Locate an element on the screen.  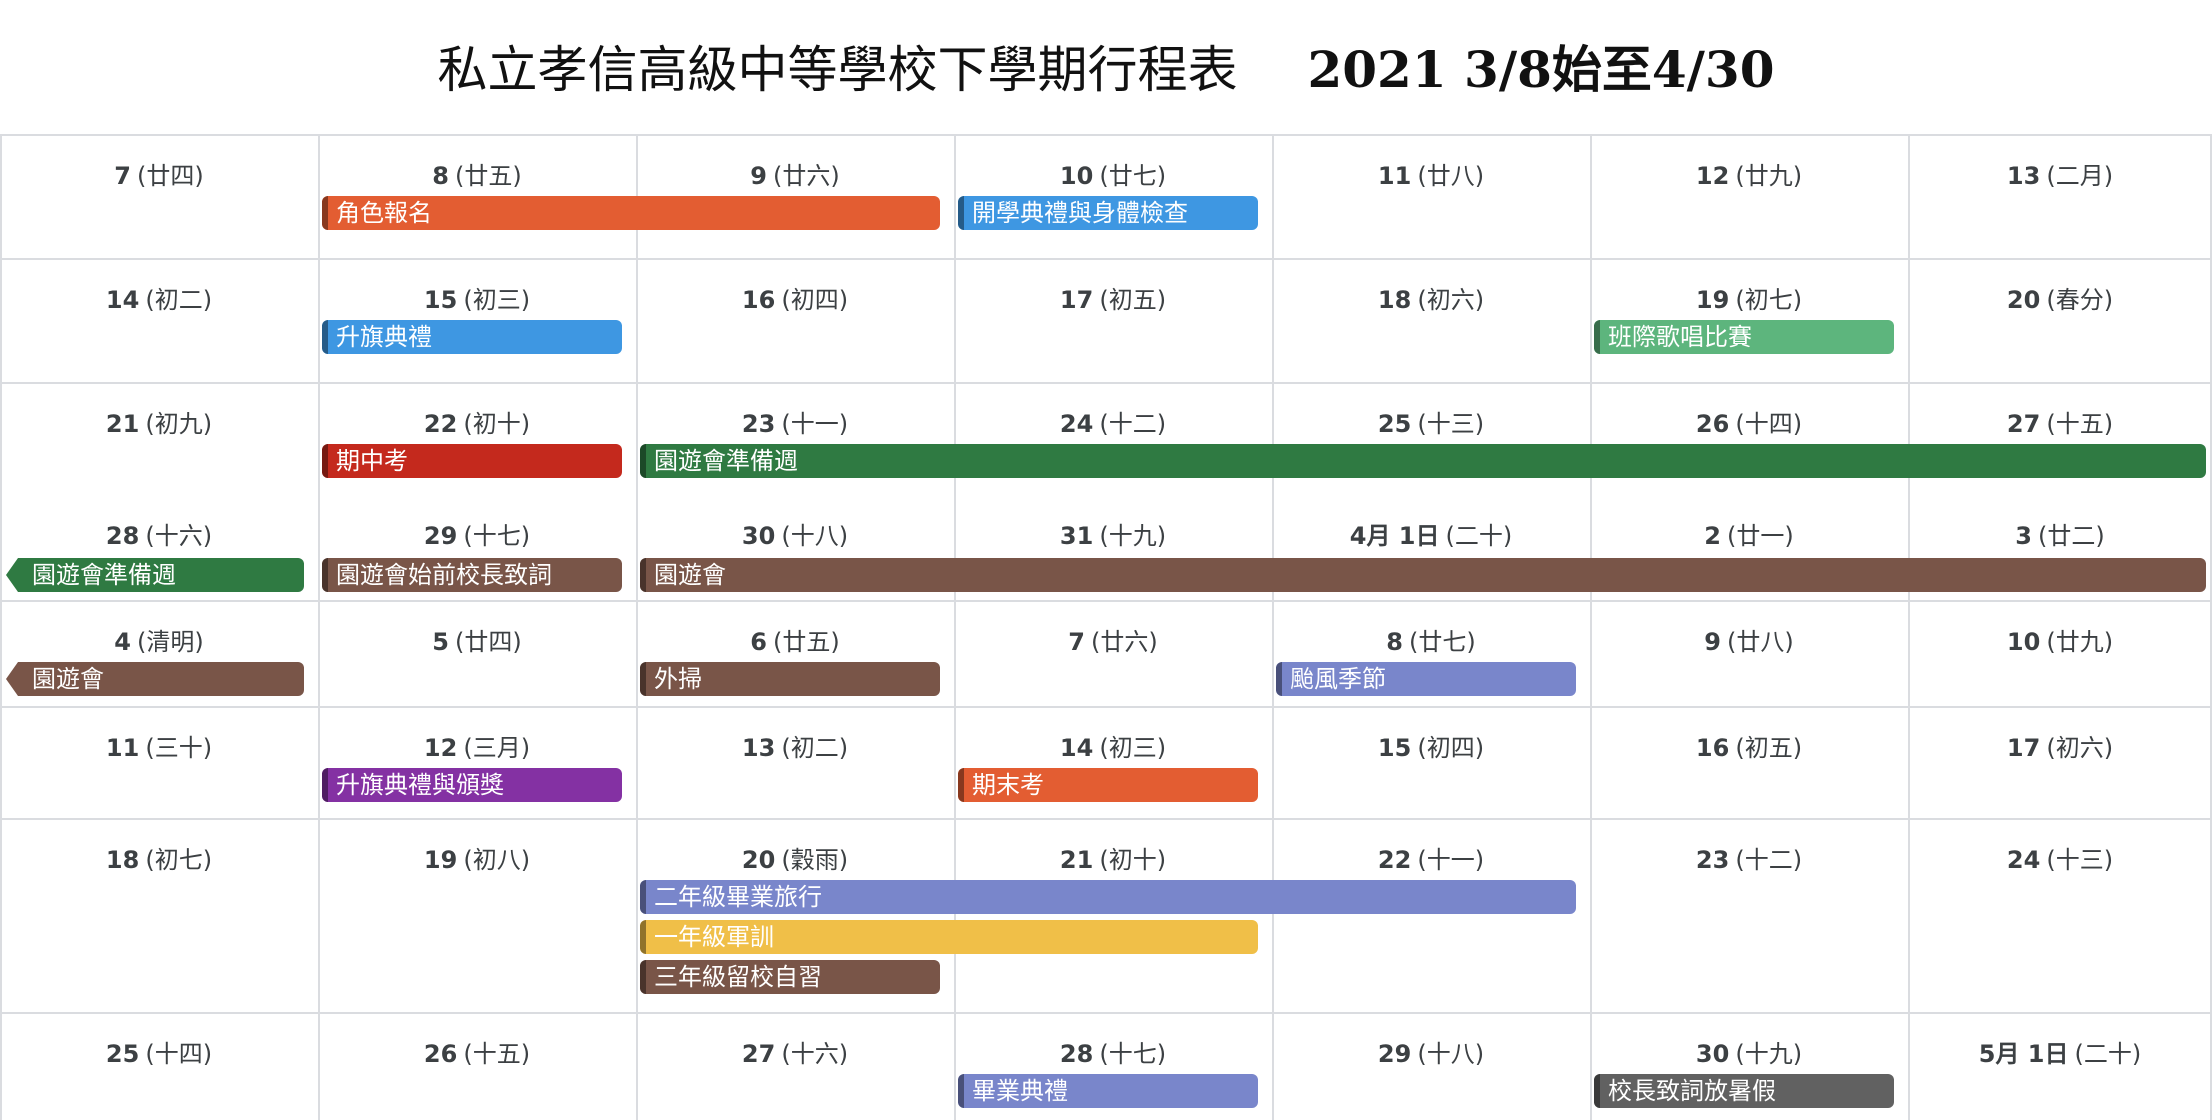
day-cell-label: 11 (廿八) is located at coordinates (1431, 173).